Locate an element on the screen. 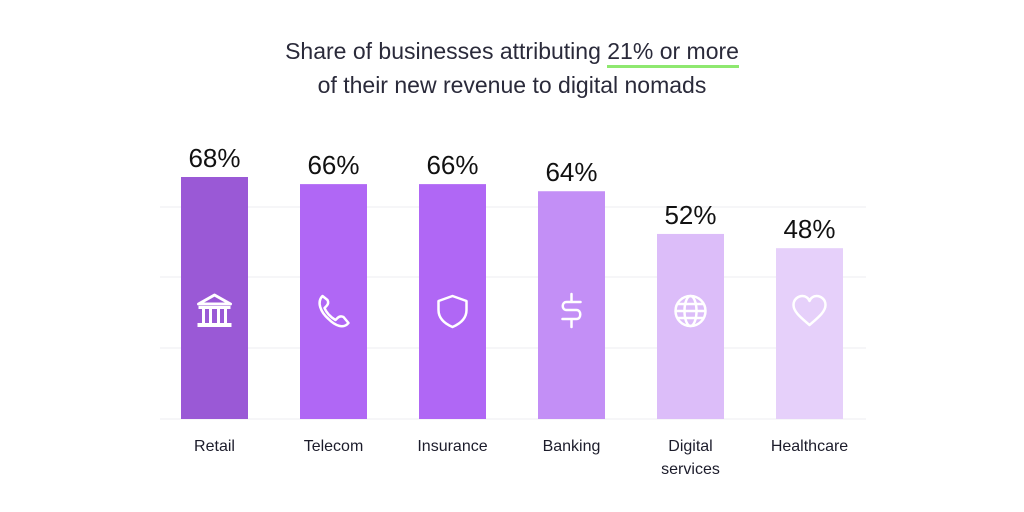 The width and height of the screenshot is (1024, 512). category-label: Telecom is located at coordinates (334, 446).